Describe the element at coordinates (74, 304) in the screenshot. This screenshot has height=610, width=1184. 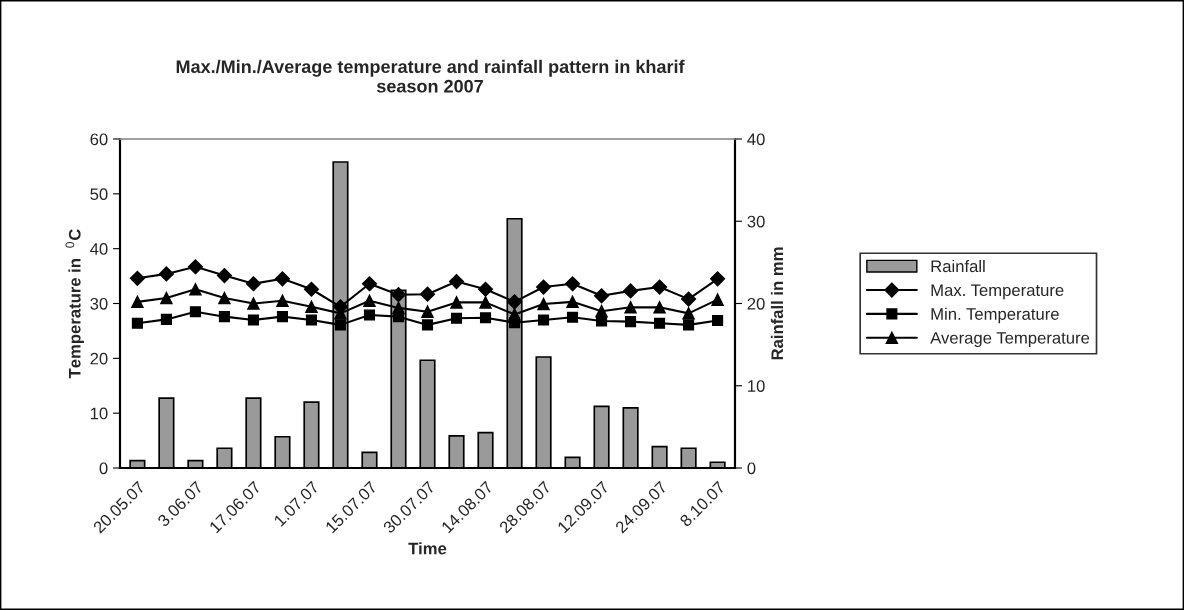
I see `y-axis-title: Temperature in $^{0}$C` at that location.